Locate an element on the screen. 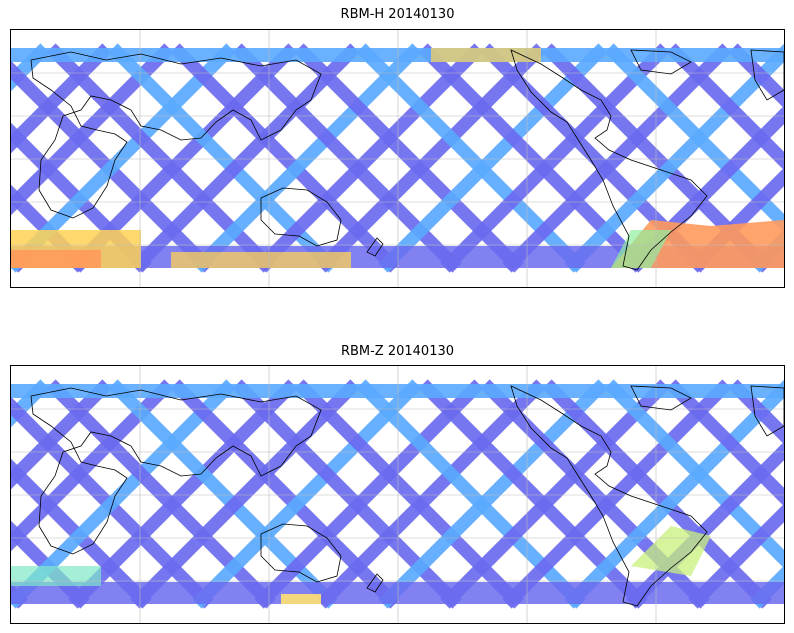 The image size is (794, 633). panel-title-bottom: RBM-Z 20140130 is located at coordinates (397, 351).